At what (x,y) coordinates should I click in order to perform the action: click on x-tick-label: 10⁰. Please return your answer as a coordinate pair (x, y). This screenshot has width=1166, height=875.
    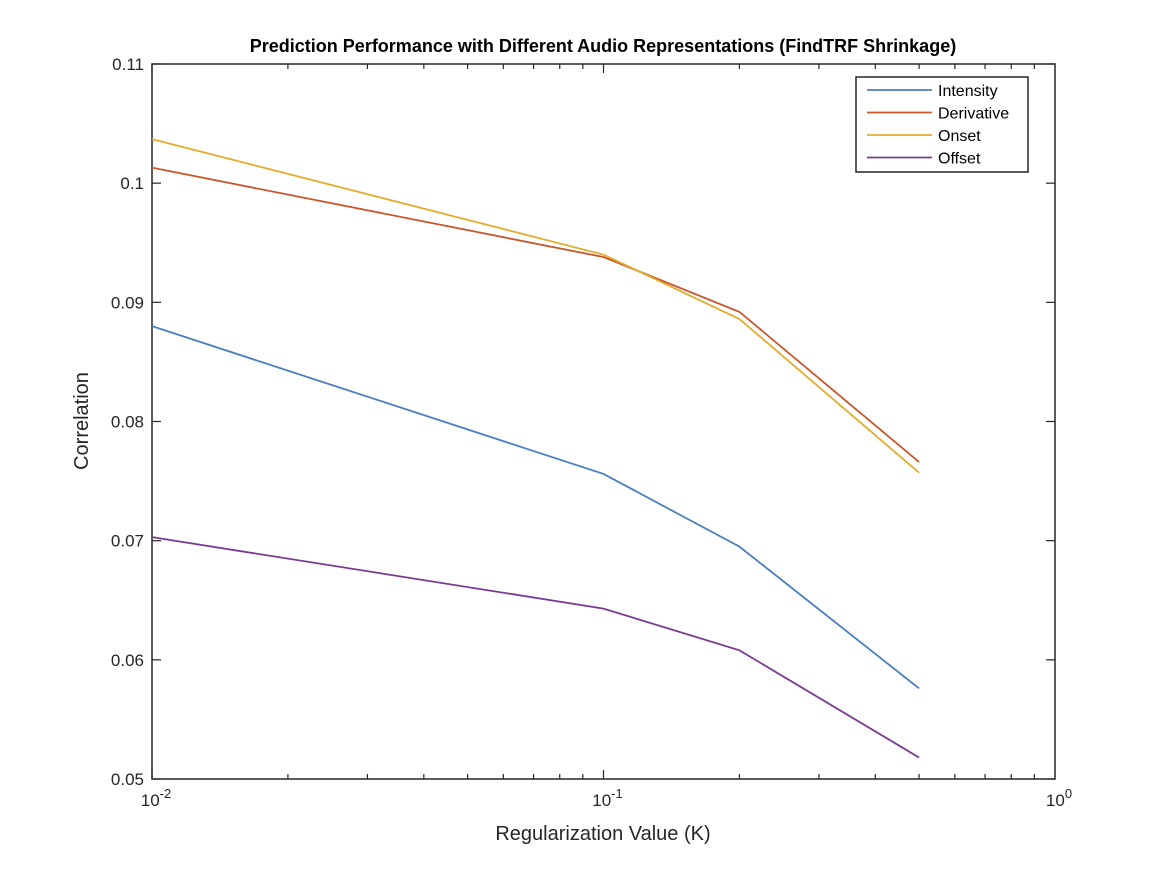
    Looking at the image, I should click on (1059, 798).